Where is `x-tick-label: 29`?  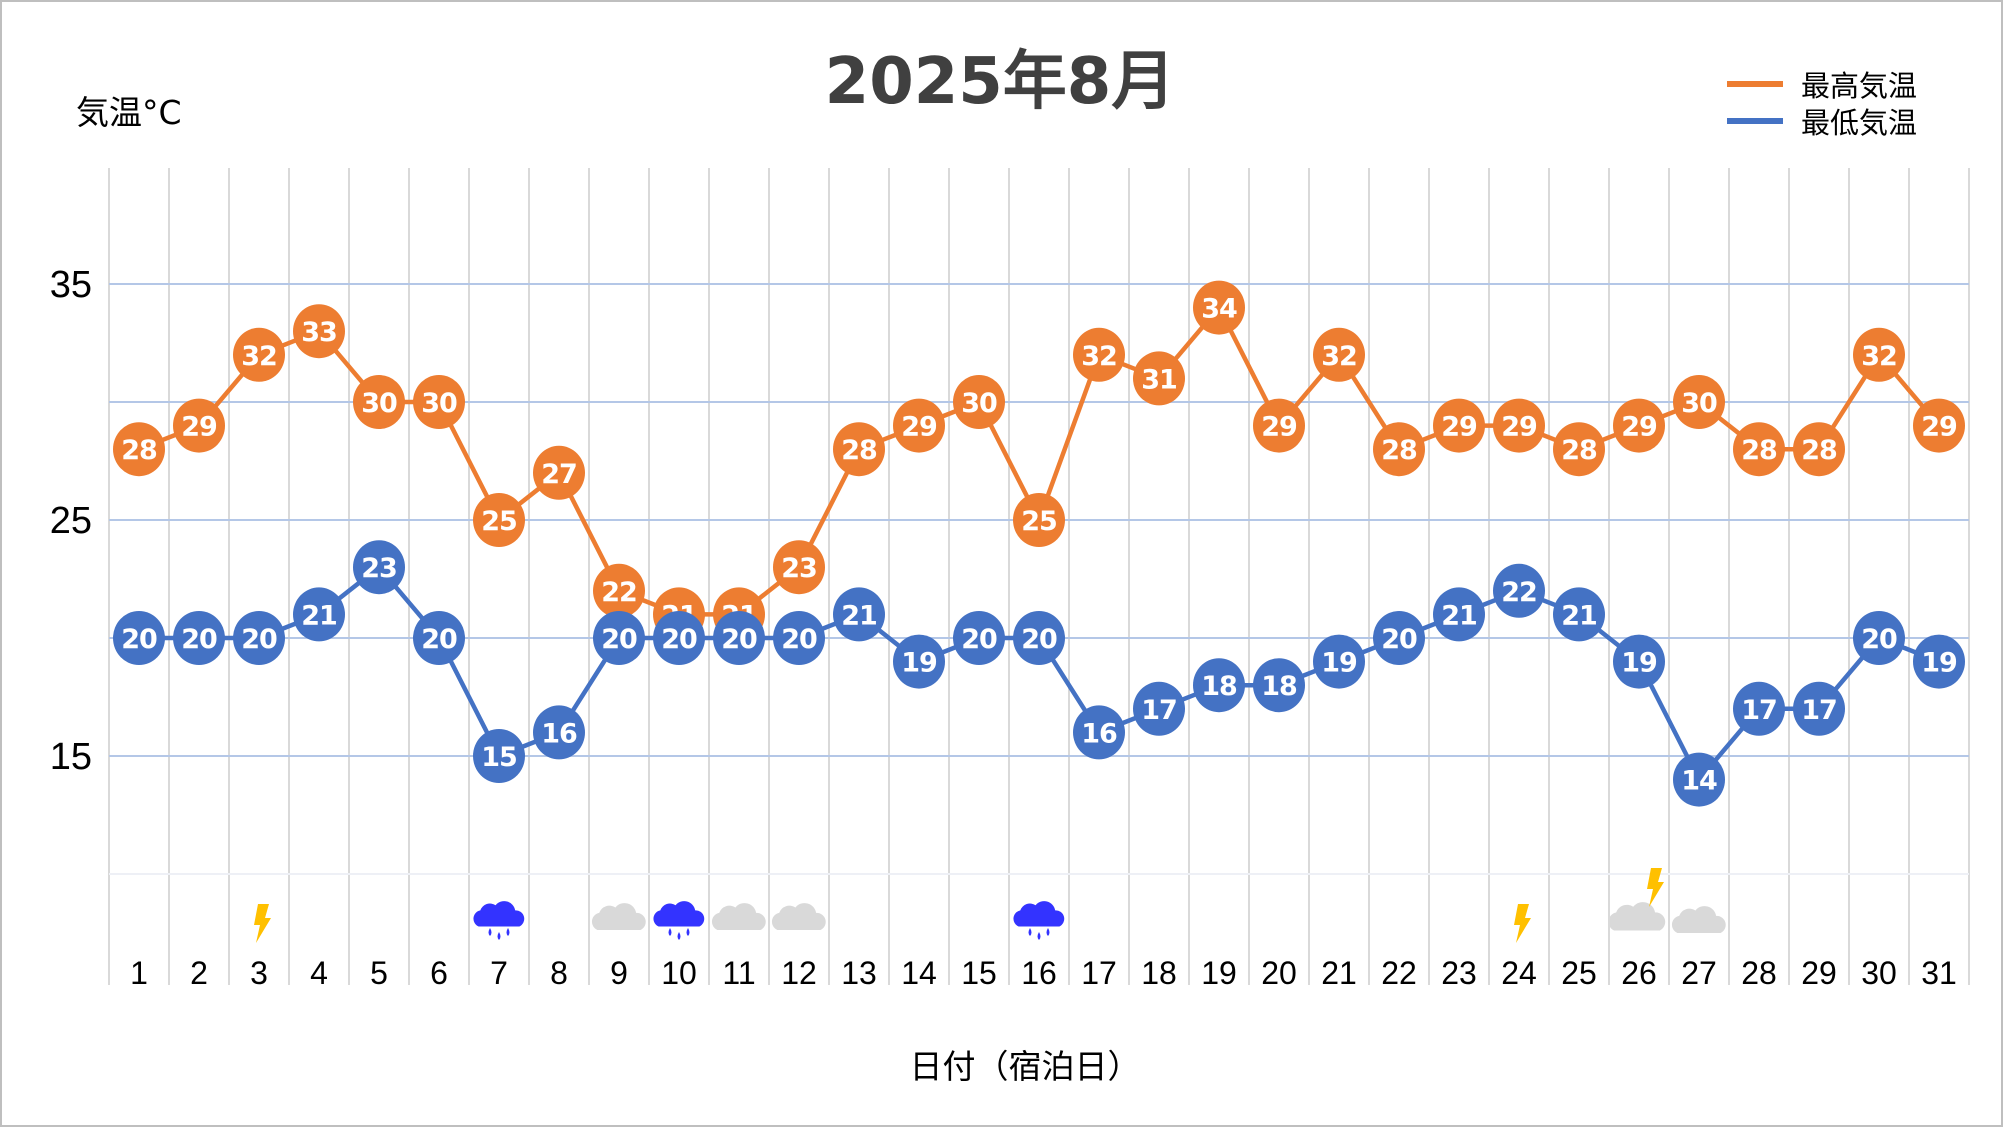 x-tick-label: 29 is located at coordinates (1819, 973).